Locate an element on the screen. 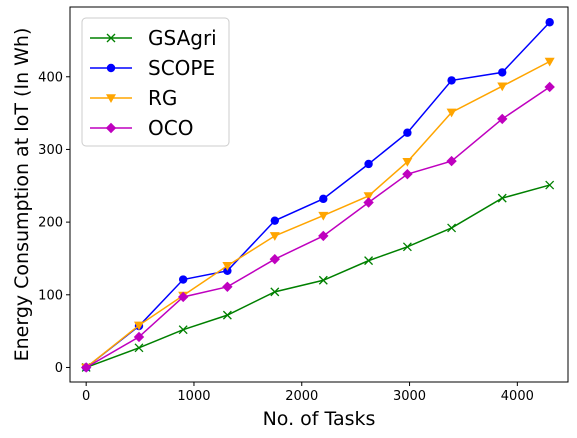 This screenshot has height=438, width=577. legend: GSAgri SCOPE RG OCO is located at coordinates (155, 82).